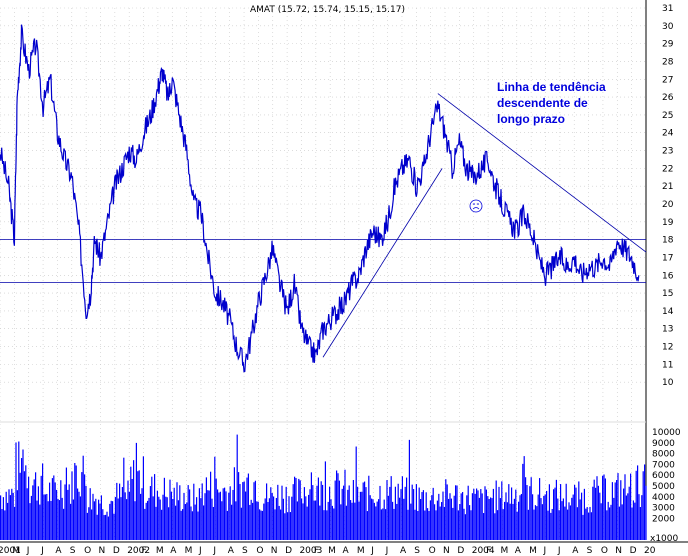  I want to click on time-tick-label: N, so click(274, 551).